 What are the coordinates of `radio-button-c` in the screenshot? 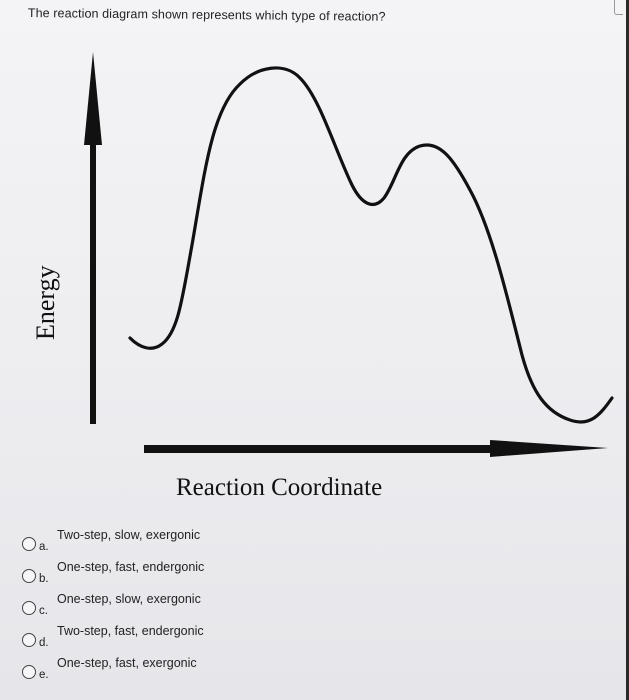 It's located at (29, 608).